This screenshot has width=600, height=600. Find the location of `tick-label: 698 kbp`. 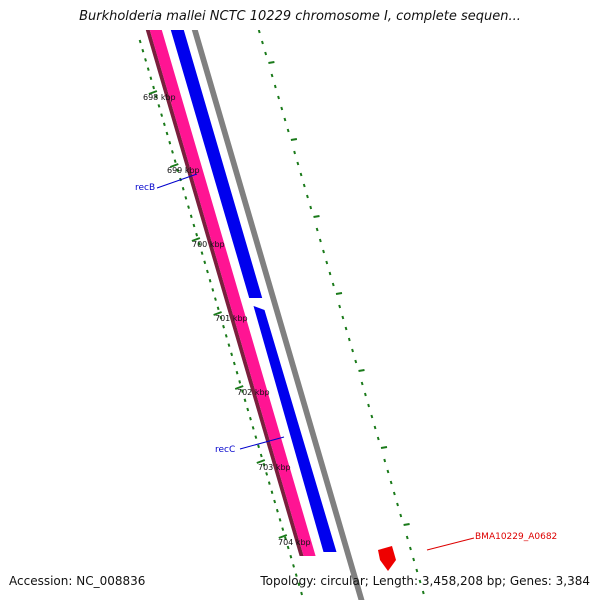

tick-label: 698 kbp is located at coordinates (159, 97).